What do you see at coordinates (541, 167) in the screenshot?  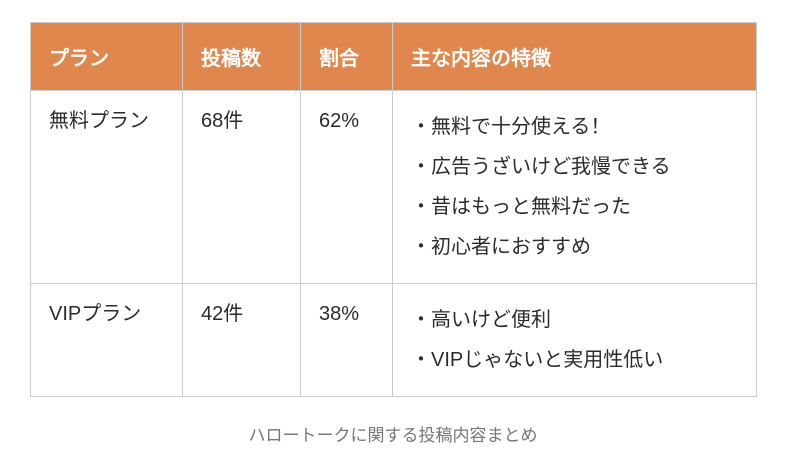 I see `feature-item: ・広告うざいけど我慢できる` at bounding box center [541, 167].